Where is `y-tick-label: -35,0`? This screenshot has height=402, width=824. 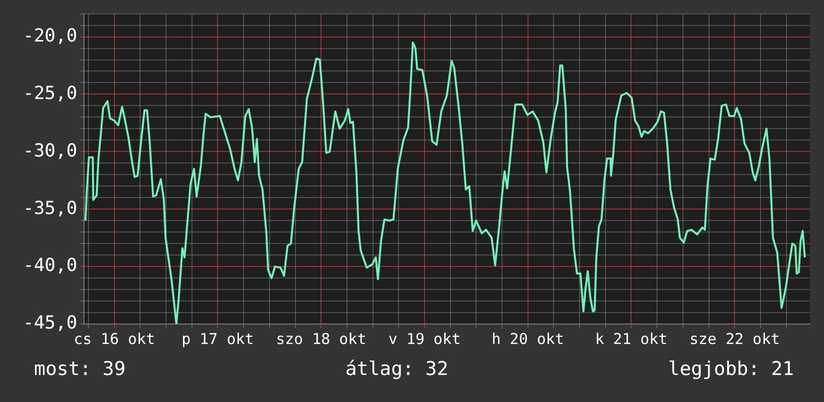
y-tick-label: -35,0 is located at coordinates (50, 208).